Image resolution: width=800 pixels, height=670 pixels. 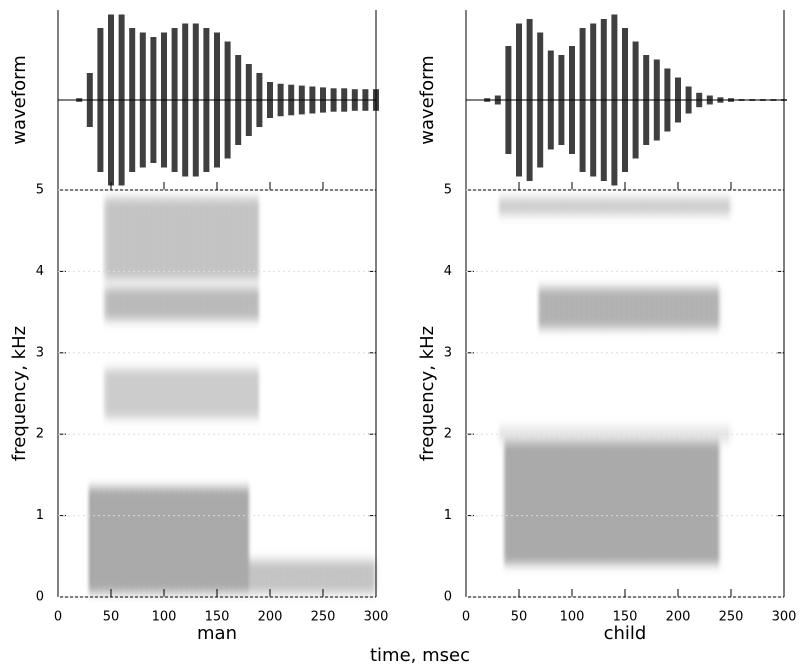 What do you see at coordinates (420, 655) in the screenshot?
I see `x-axis-label: time, msec` at bounding box center [420, 655].